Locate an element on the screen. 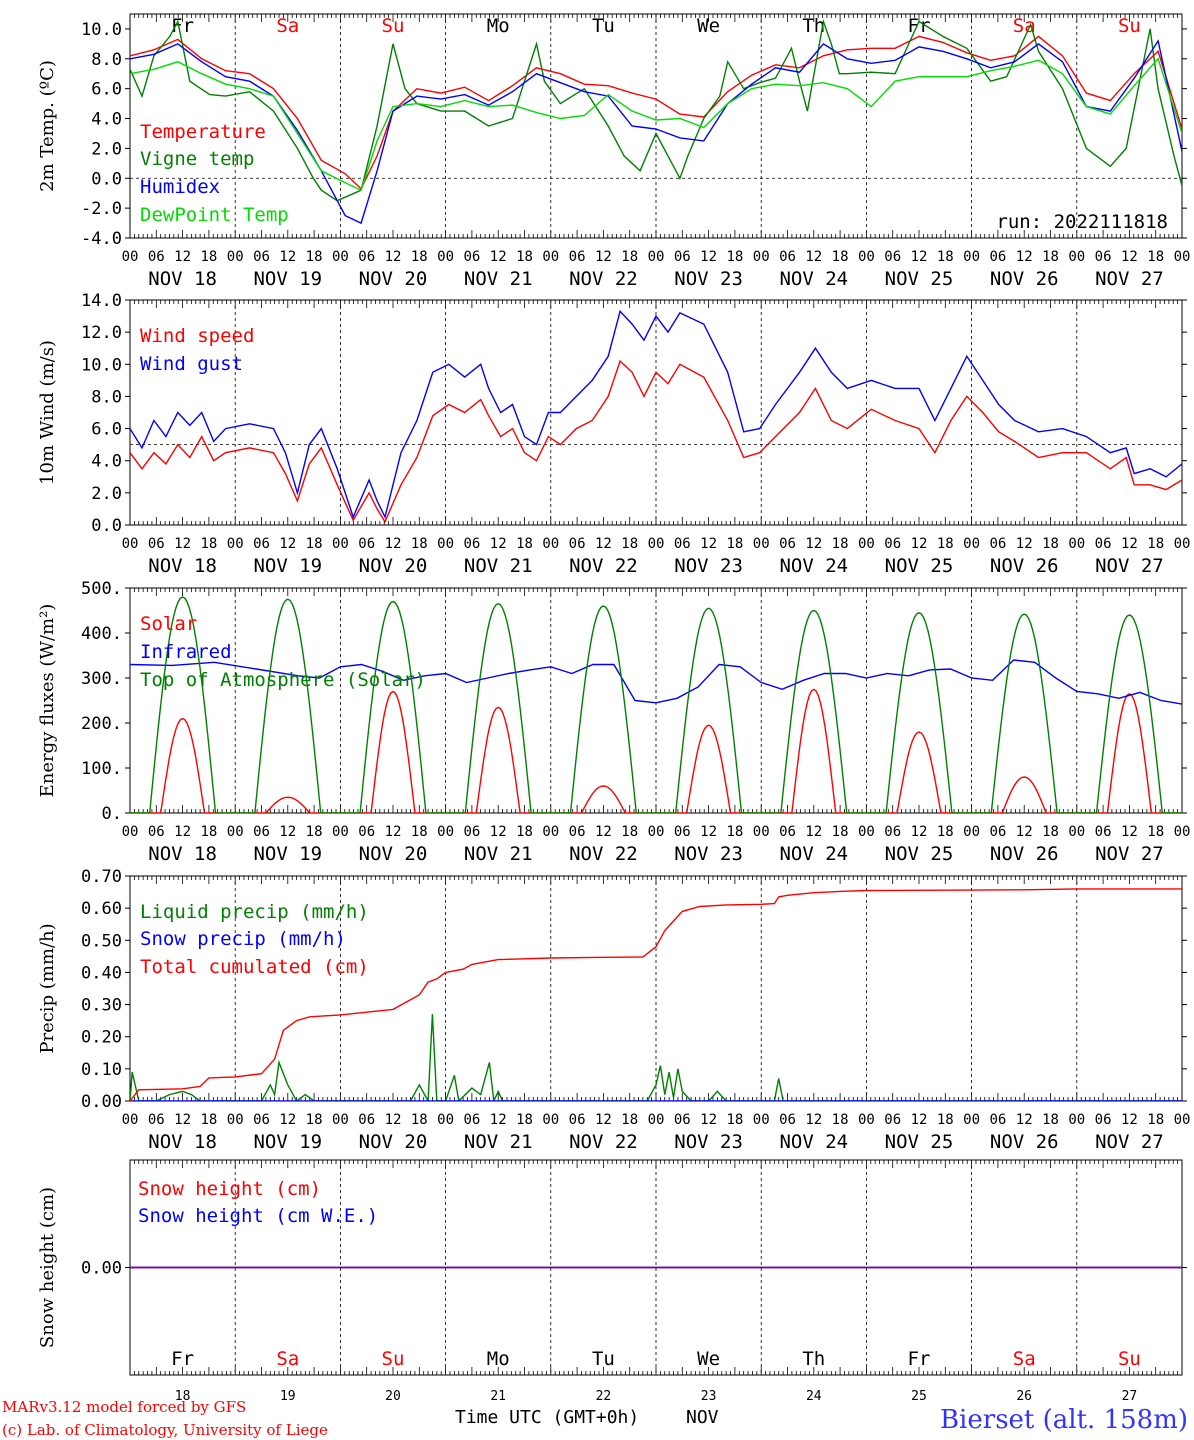  series-line-humidex is located at coordinates (656, 132).